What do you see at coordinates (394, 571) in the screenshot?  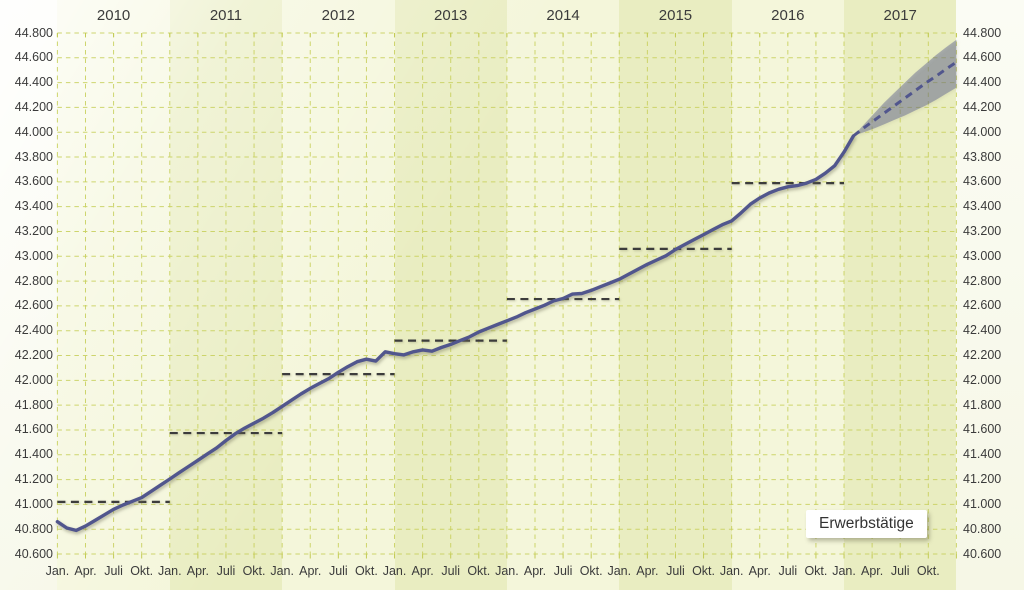 I see `x-tick-label-2013-Jan: Jan.` at bounding box center [394, 571].